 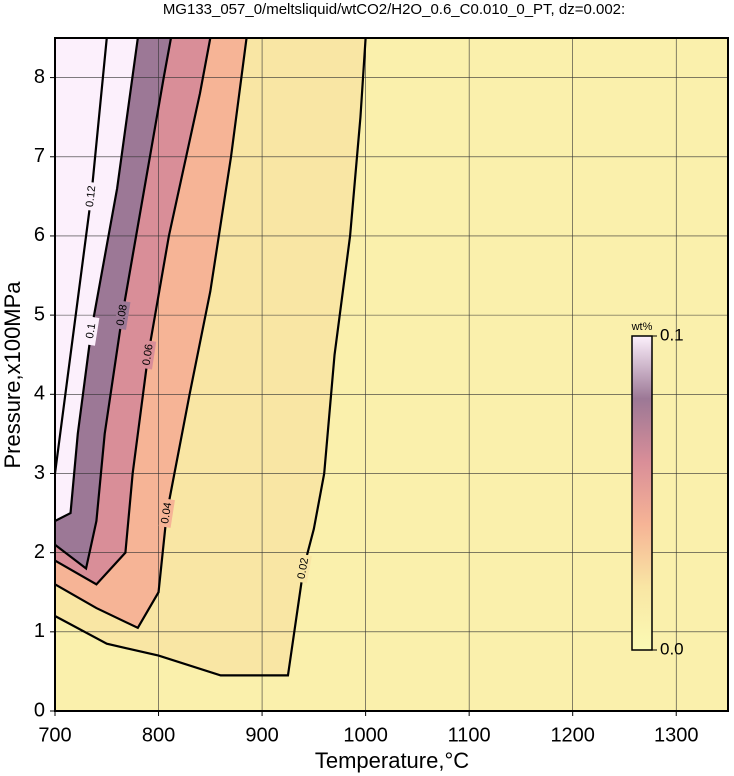 I want to click on contour-label: 0.1, so click(x=91, y=330).